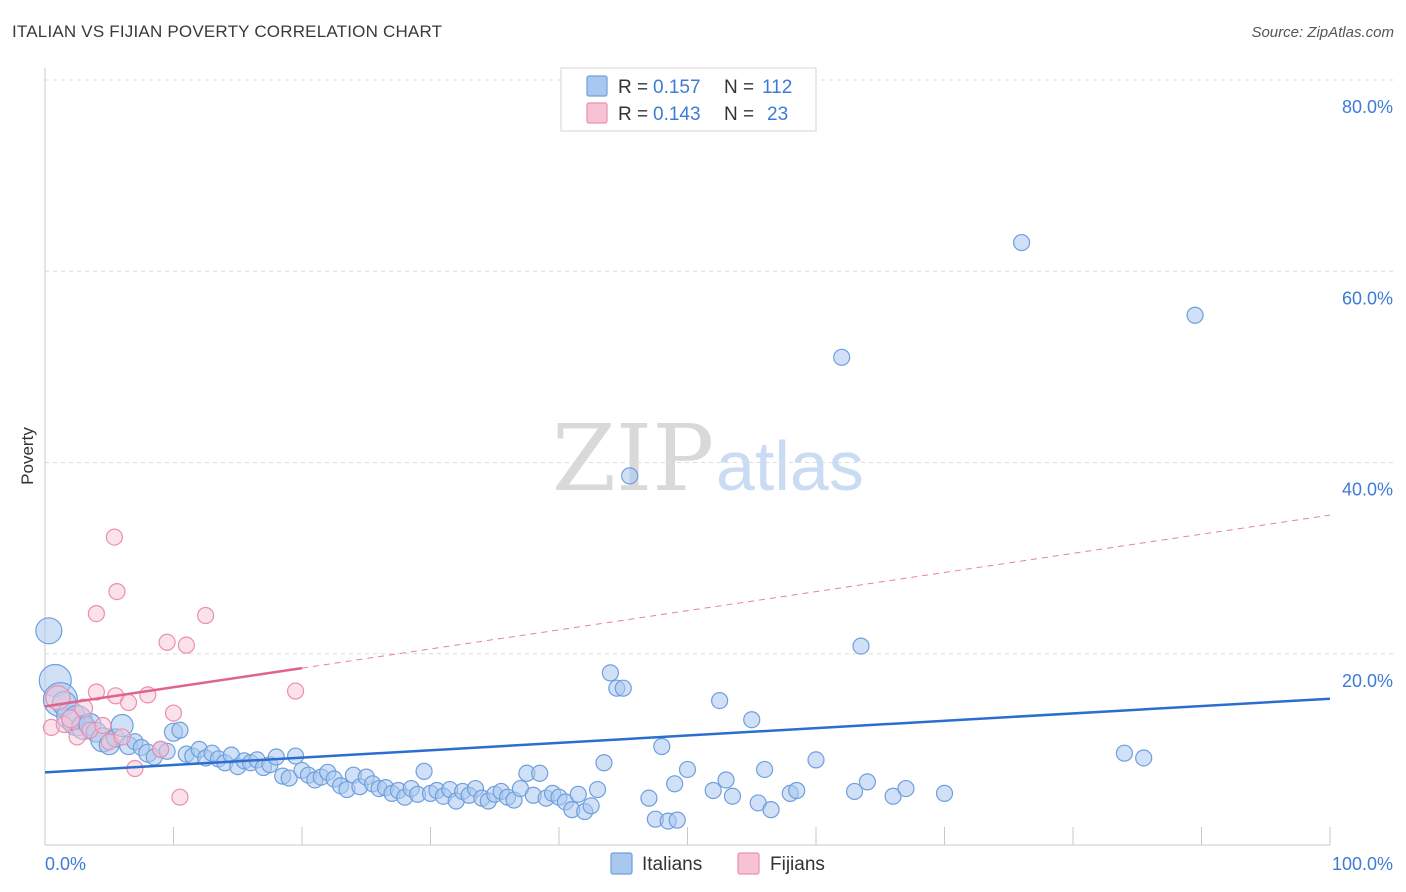 The height and width of the screenshot is (892, 1406). What do you see at coordinates (687, 735) in the screenshot?
I see `italians-trendline` at bounding box center [687, 735].